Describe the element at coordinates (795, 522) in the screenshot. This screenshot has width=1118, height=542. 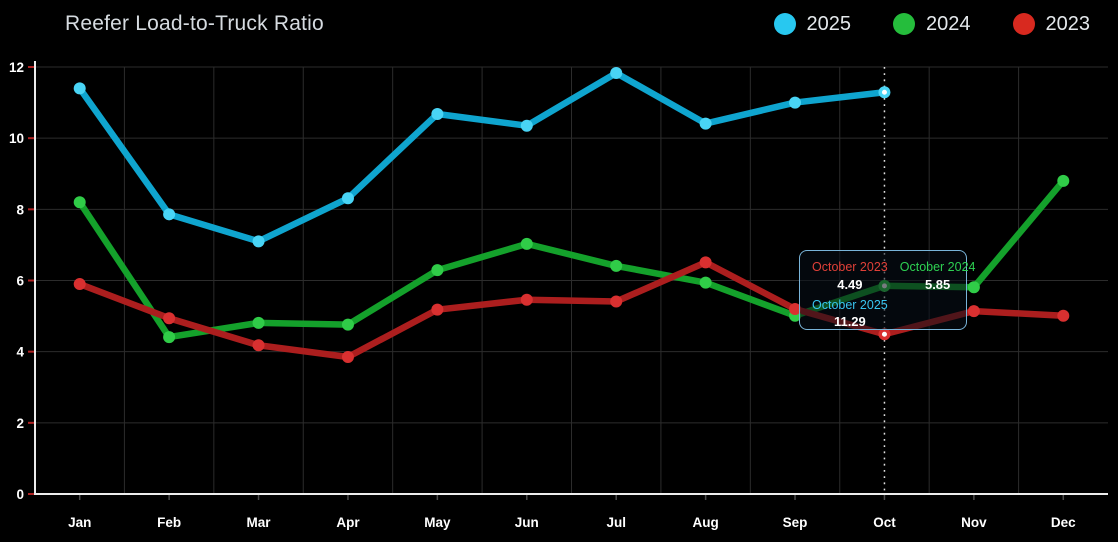
I see `x-axis-tick-label: Sep` at that location.